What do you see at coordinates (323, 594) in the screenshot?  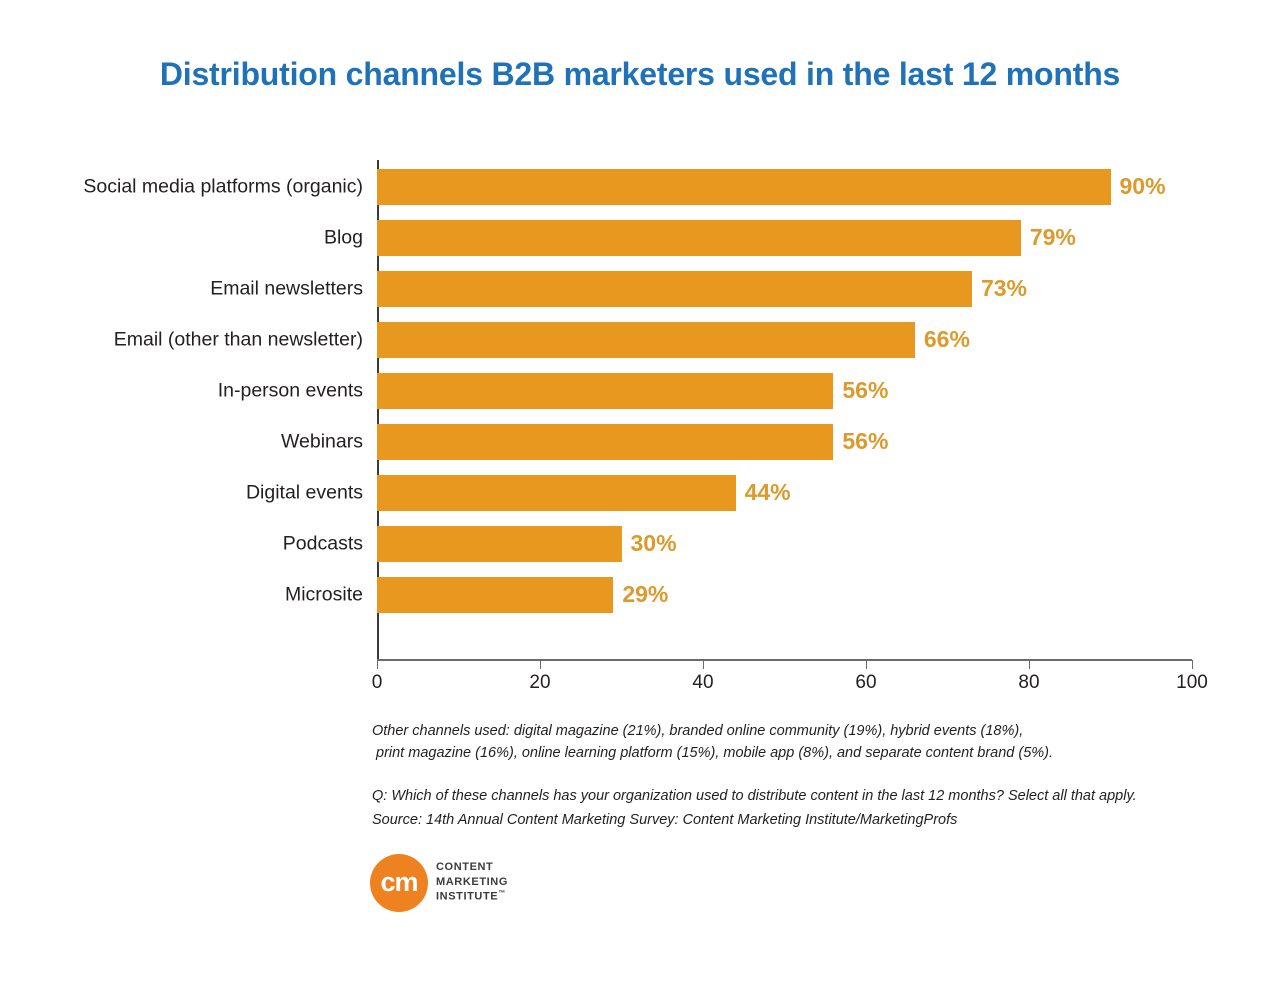 I see `category-label: Microsite` at bounding box center [323, 594].